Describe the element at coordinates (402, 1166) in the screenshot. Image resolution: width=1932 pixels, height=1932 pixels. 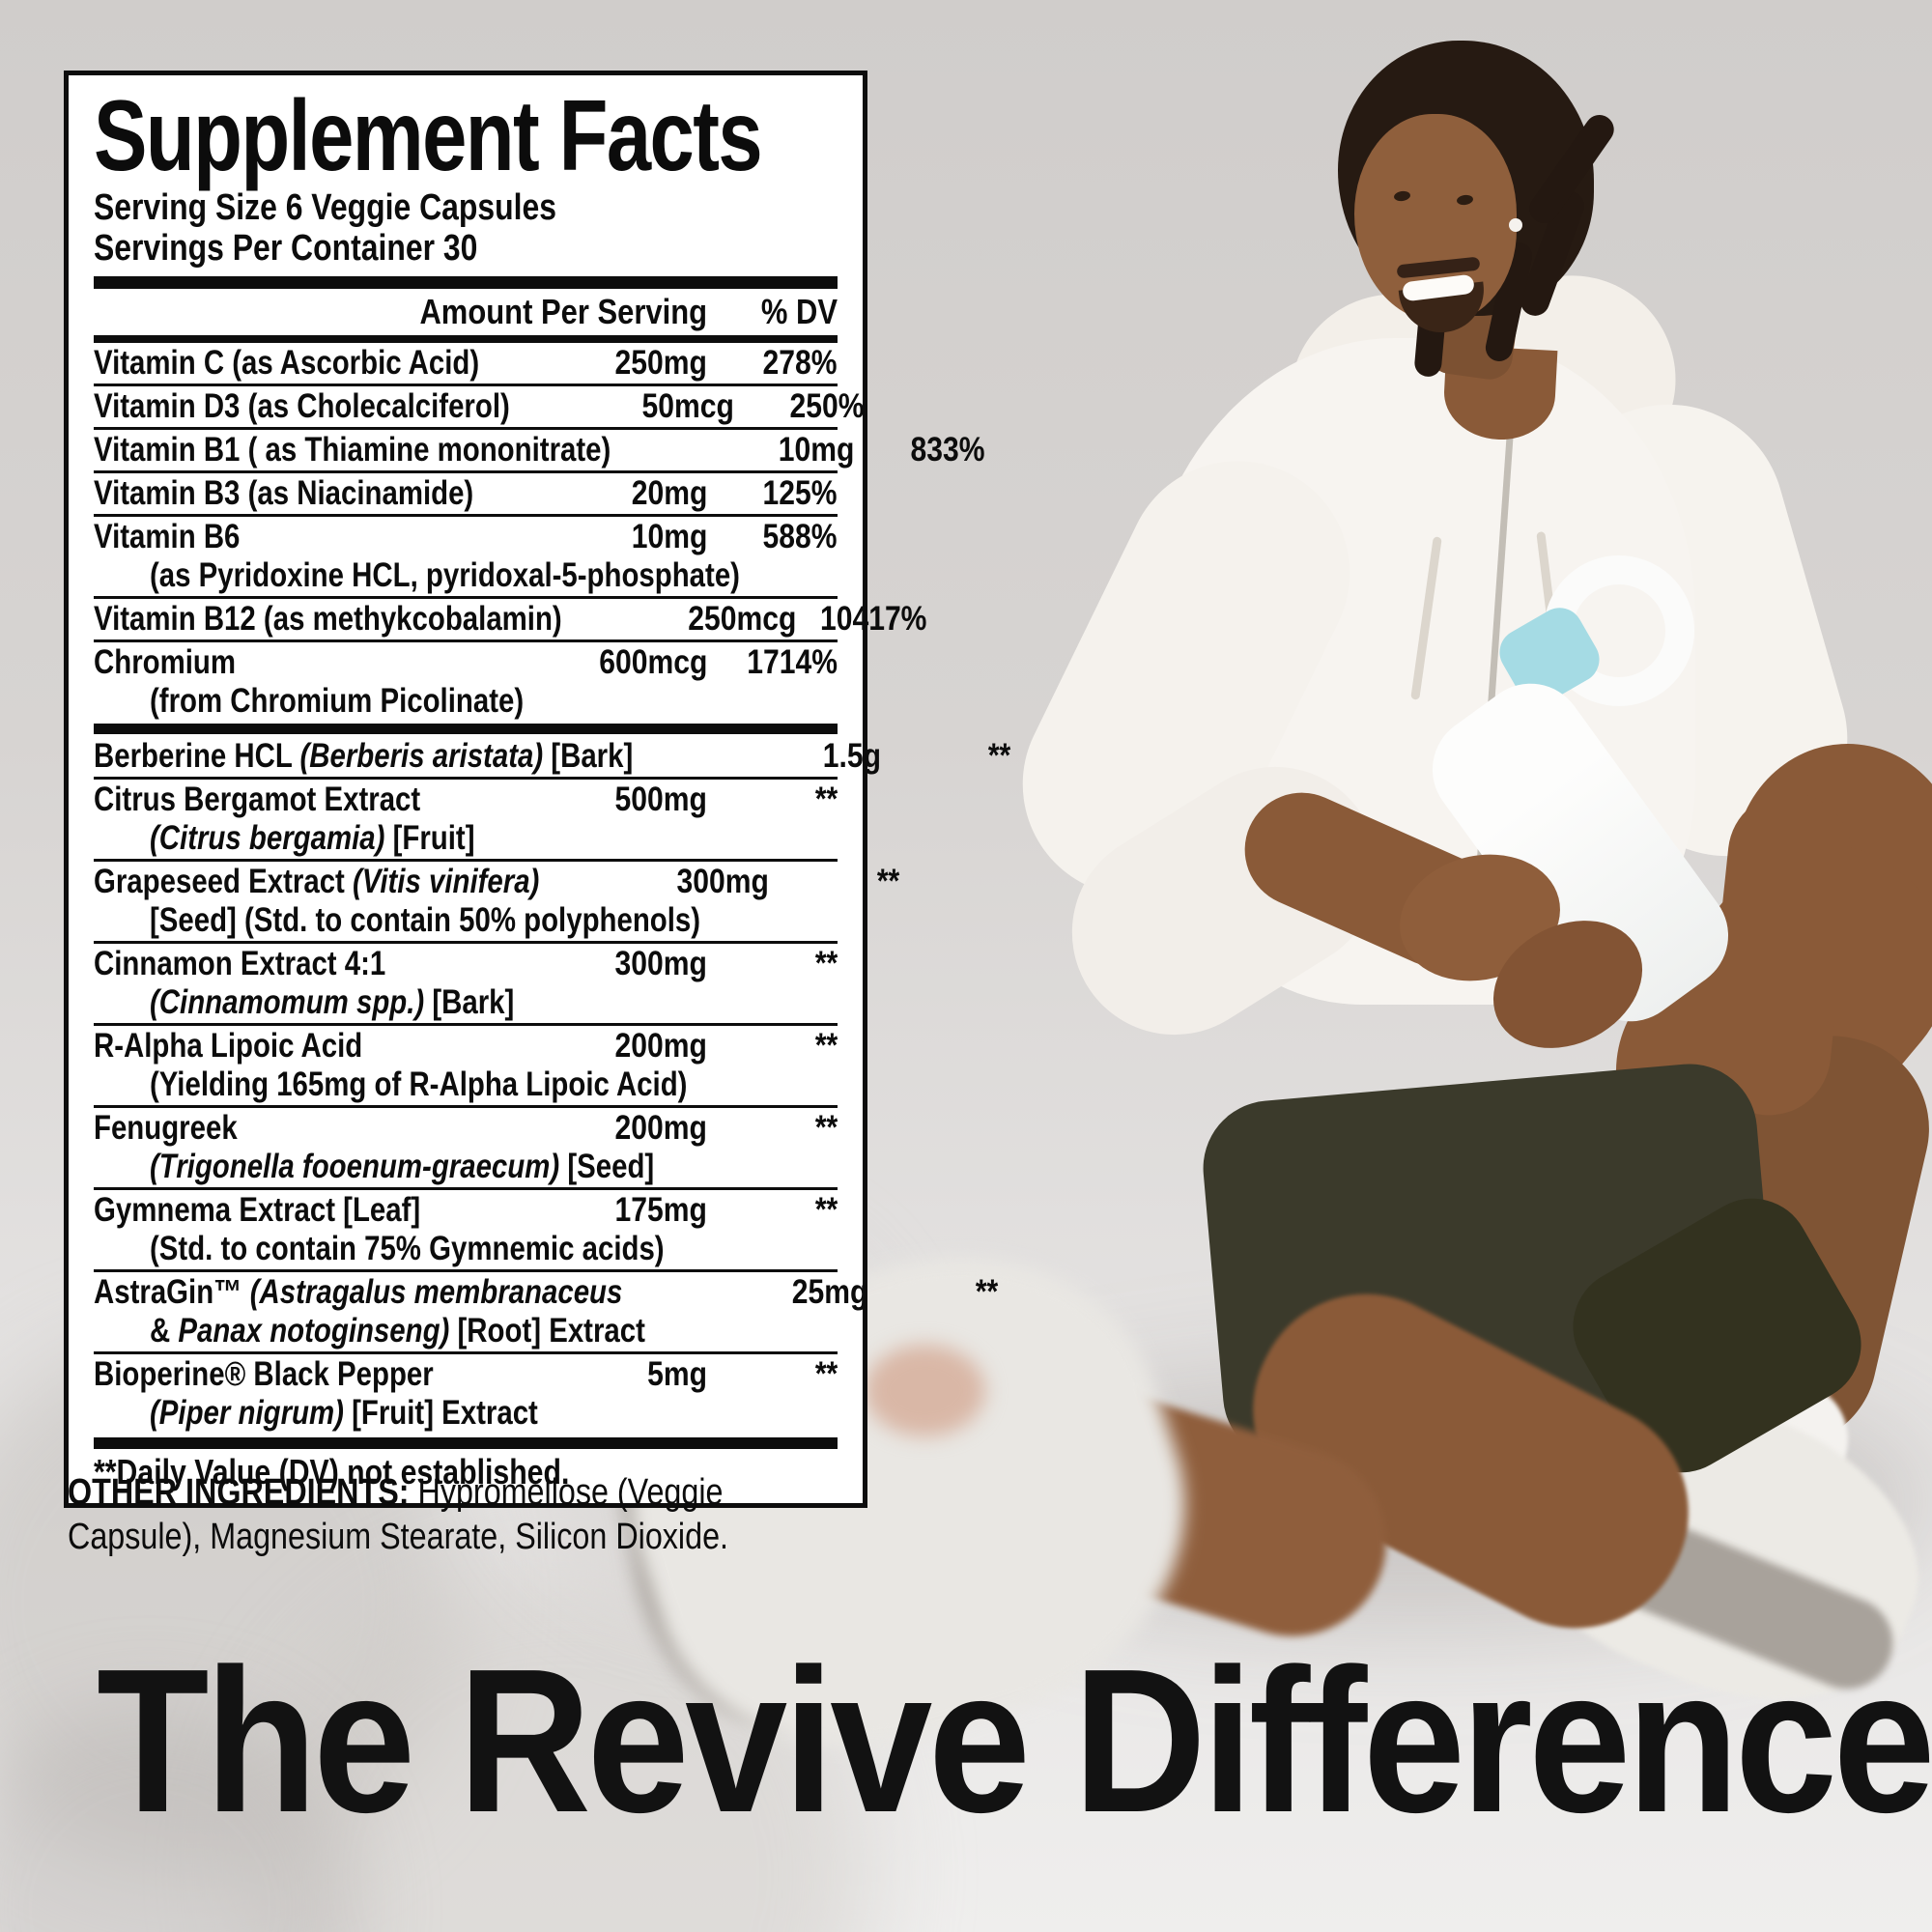
I see `ingredient-name-line2: (Trigonella fooenum-graecum) [Seed]` at that location.